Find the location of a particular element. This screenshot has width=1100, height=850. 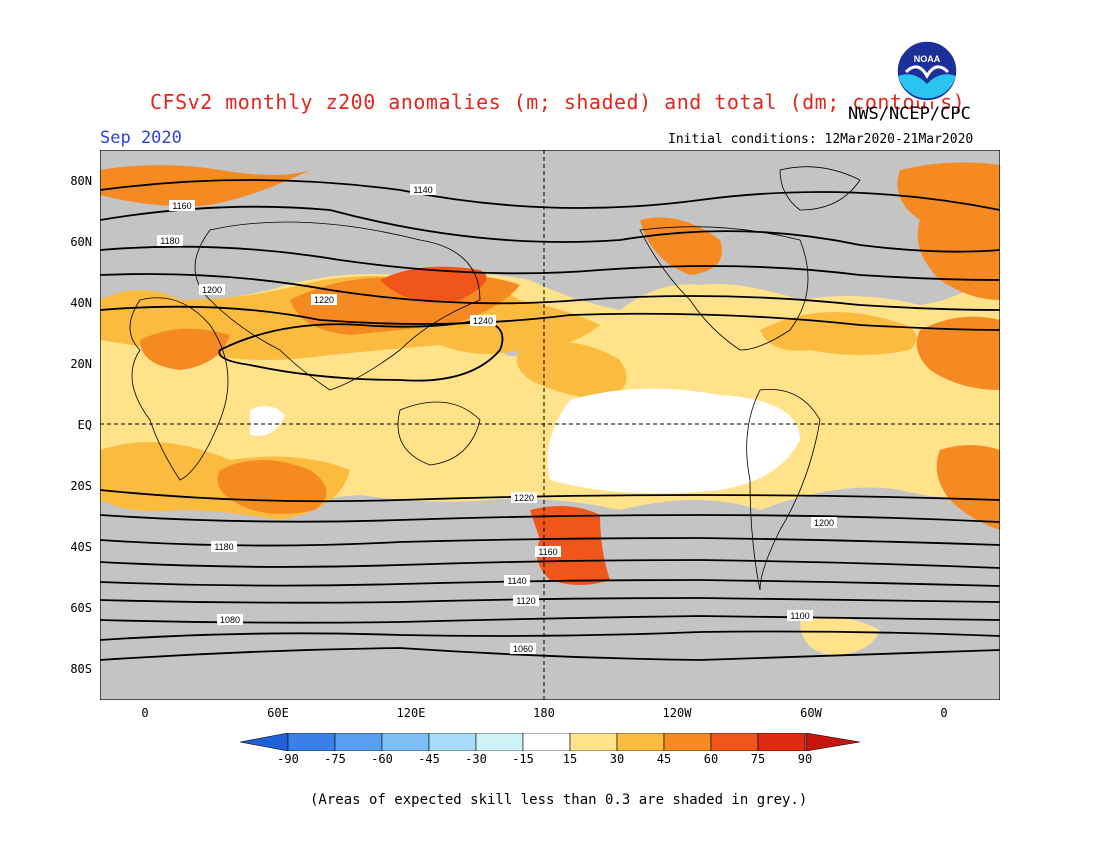

lon-label: 60E is located at coordinates (278, 713).